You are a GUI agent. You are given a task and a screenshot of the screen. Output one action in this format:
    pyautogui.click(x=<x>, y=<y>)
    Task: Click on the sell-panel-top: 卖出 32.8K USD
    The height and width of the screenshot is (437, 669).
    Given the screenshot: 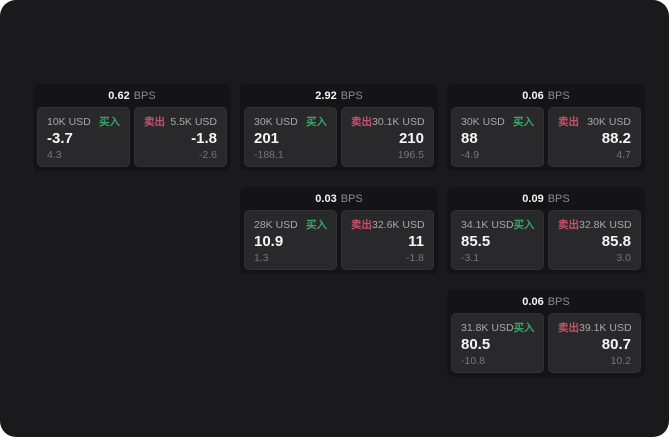 What is the action you would take?
    pyautogui.click(x=595, y=224)
    